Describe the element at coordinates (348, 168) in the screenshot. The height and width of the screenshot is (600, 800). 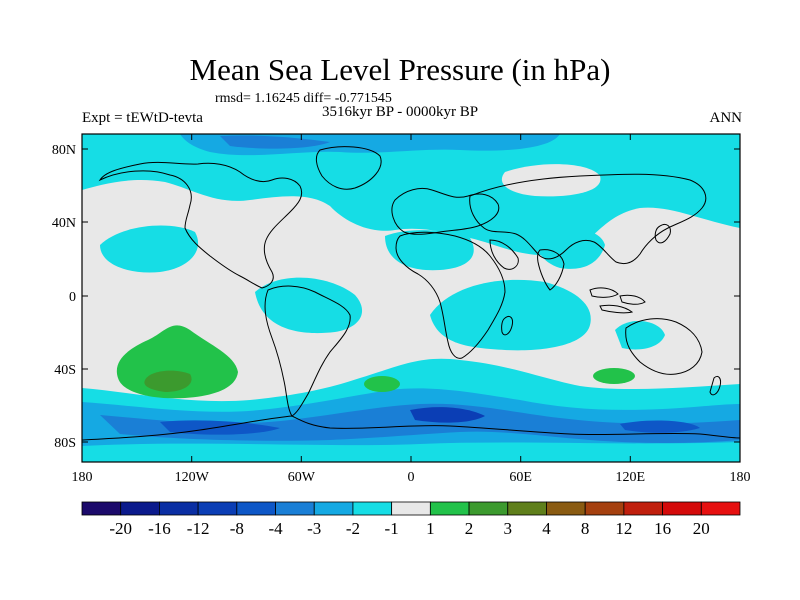
I see `coast-greenland` at that location.